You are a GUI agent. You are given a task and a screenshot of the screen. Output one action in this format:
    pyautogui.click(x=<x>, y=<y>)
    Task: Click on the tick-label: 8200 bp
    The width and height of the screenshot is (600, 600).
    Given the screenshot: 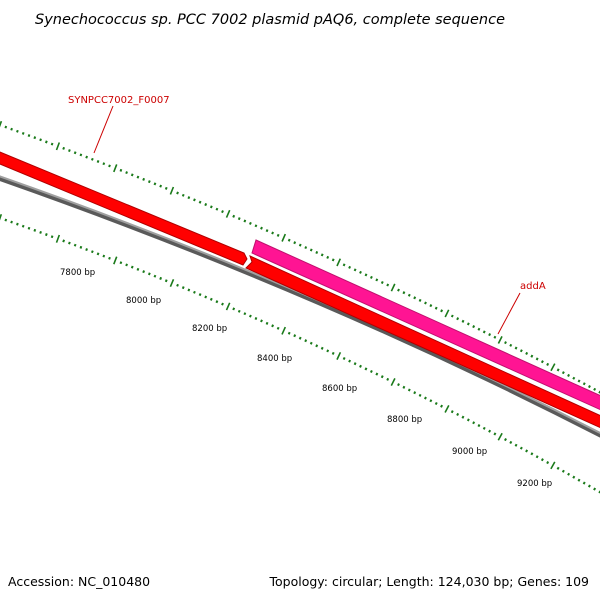 What is the action you would take?
    pyautogui.click(x=209, y=329)
    